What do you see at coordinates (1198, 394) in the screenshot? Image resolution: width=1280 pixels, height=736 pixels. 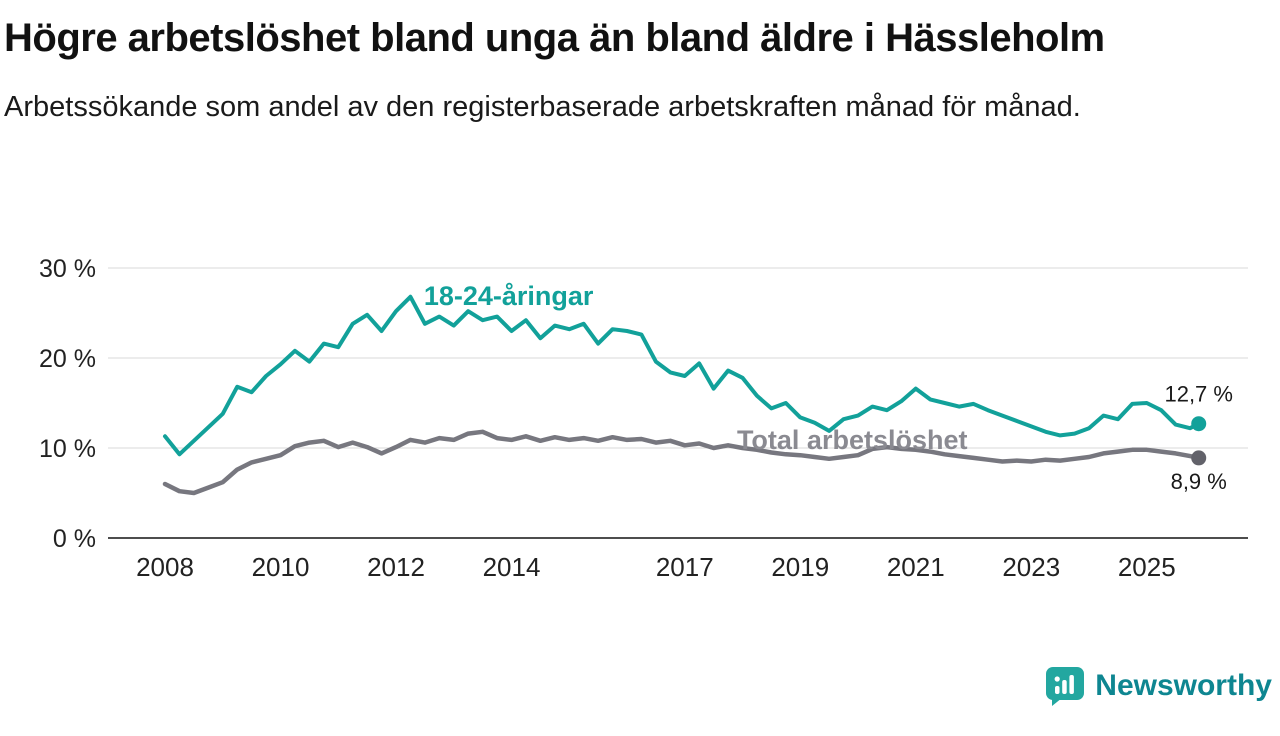 I see `series-end-value-youth: 12,7 %` at bounding box center [1198, 394].